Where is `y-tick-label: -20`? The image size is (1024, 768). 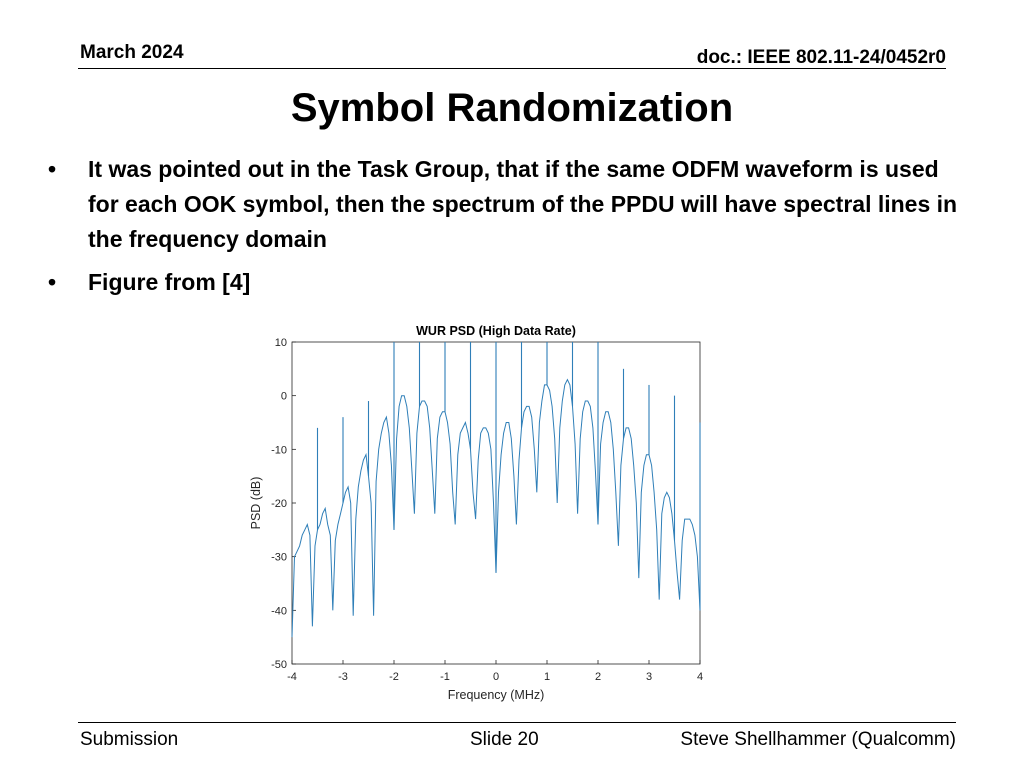 y-tick-label: -20 is located at coordinates (279, 504).